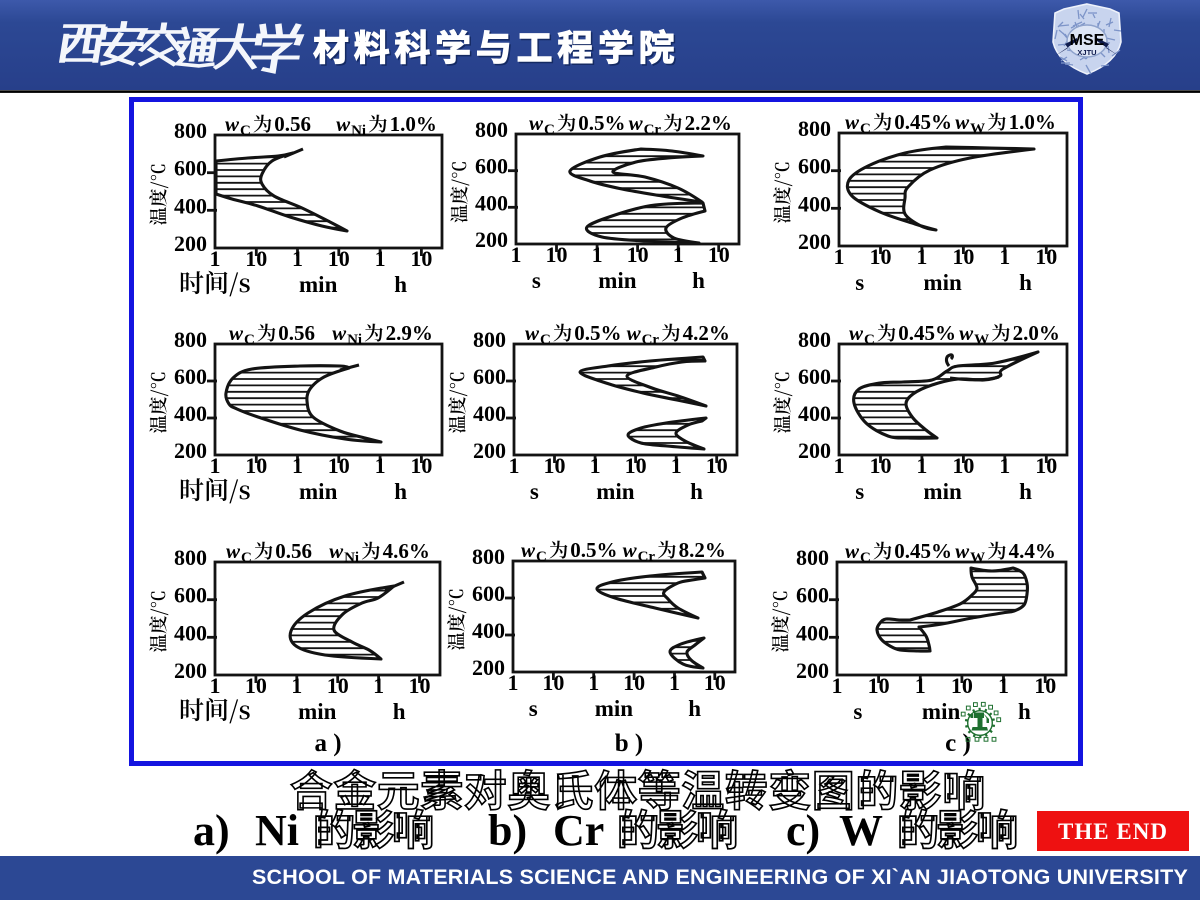  I want to click on svg-text: 2.9%, so click(409, 333).